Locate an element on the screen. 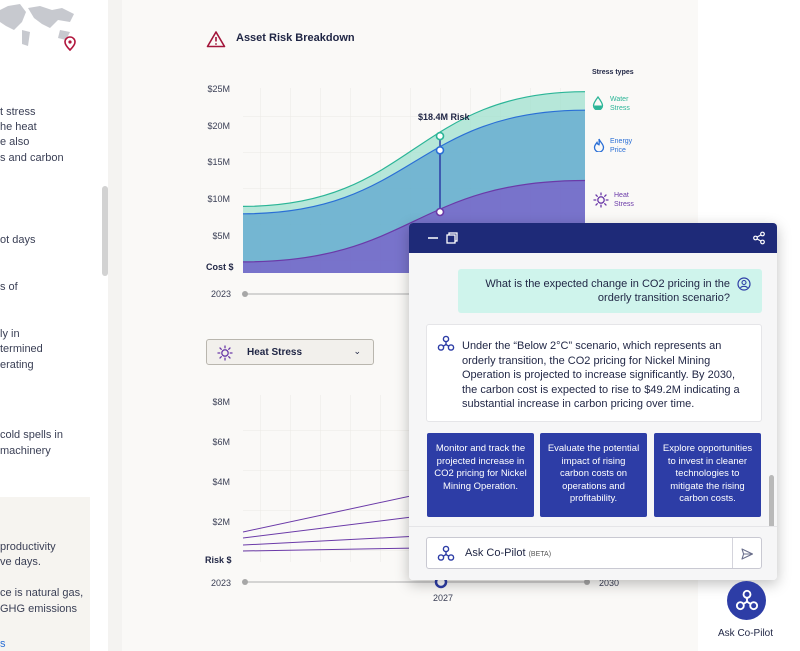 The width and height of the screenshot is (800, 651). input-placeholder: Ask Co-Pilot (BETA) is located at coordinates (508, 553).